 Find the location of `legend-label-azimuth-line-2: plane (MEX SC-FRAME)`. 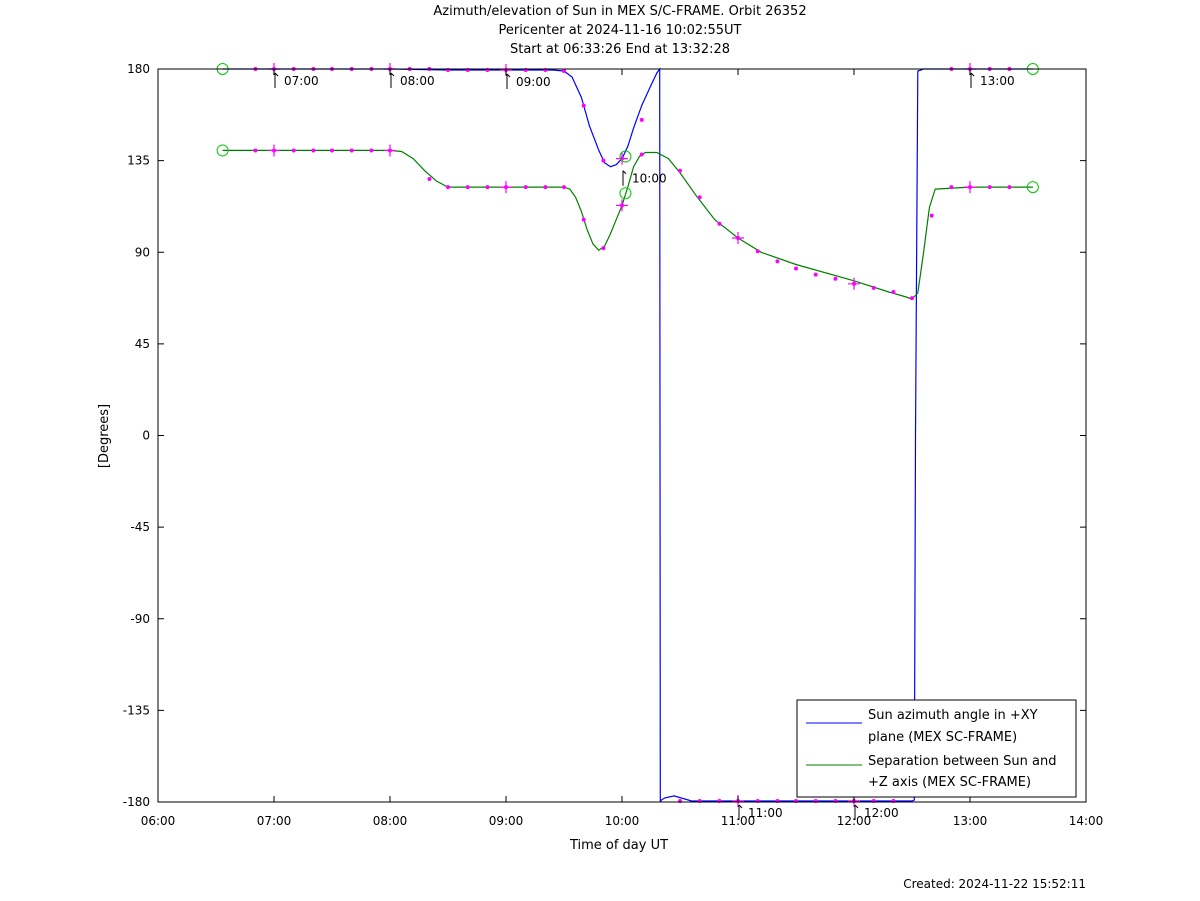

legend-label-azimuth-line-2: plane (MEX SC-FRAME) is located at coordinates (942, 737).